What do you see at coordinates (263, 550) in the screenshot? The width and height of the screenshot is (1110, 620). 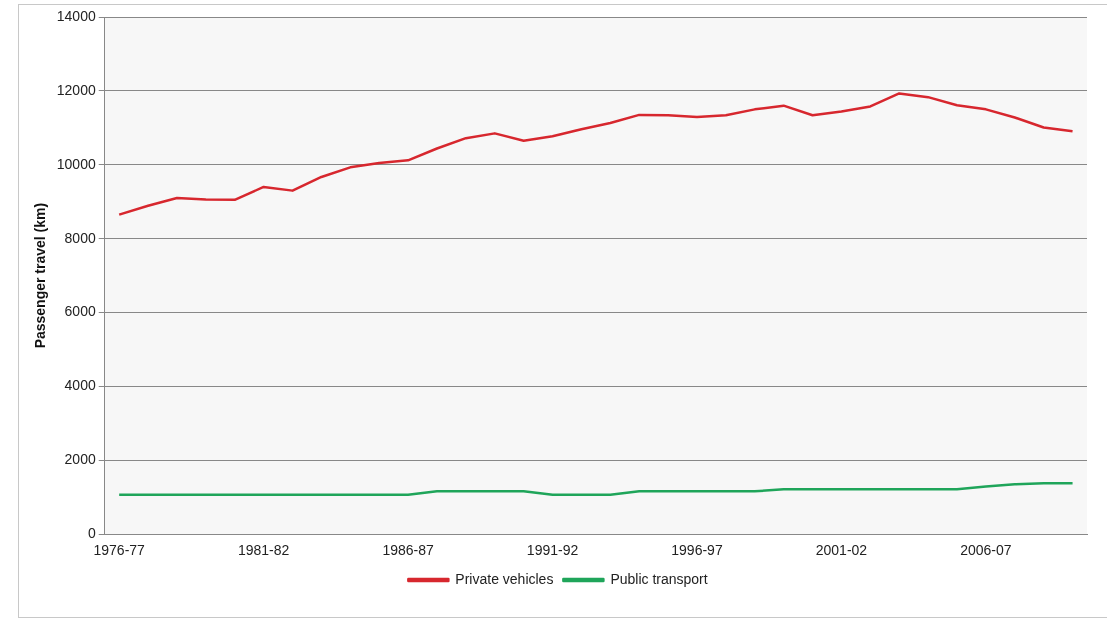 I see `x-tick-label: 1981-82` at bounding box center [263, 550].